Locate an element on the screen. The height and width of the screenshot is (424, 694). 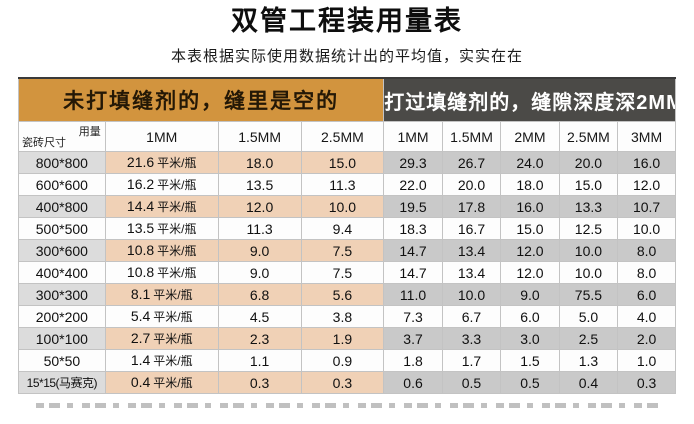
value-cell: 11.0 is located at coordinates (413, 294).